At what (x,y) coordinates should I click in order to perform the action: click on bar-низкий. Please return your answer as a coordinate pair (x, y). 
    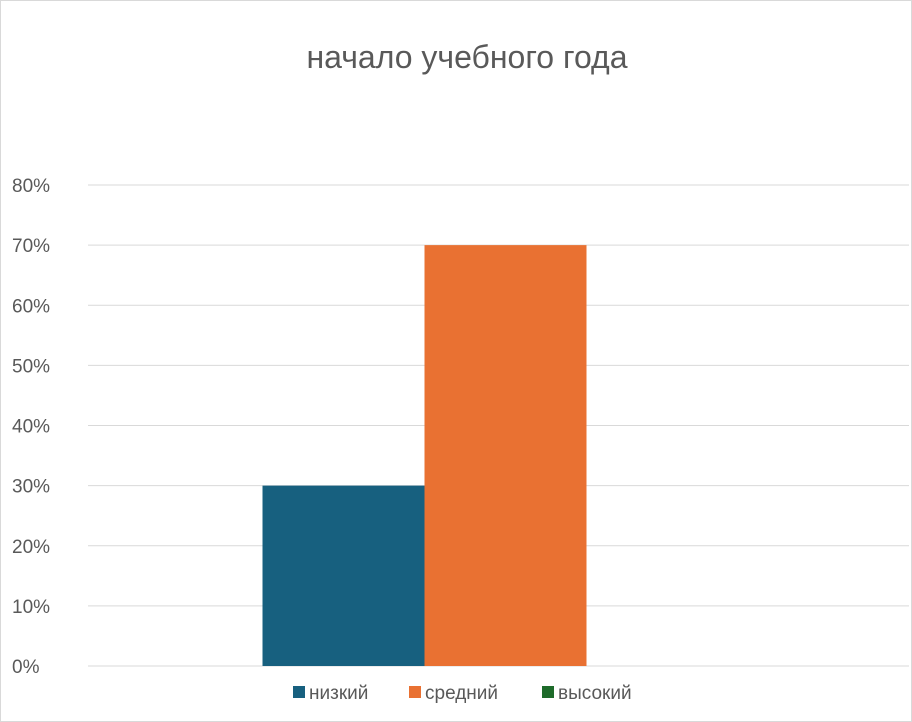
    Looking at the image, I should click on (343, 575).